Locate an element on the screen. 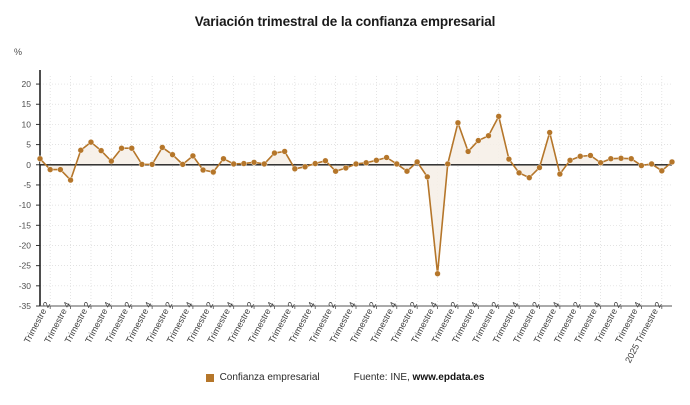 This screenshot has width=690, height=405. y-tick-label: -10 is located at coordinates (25, 205).